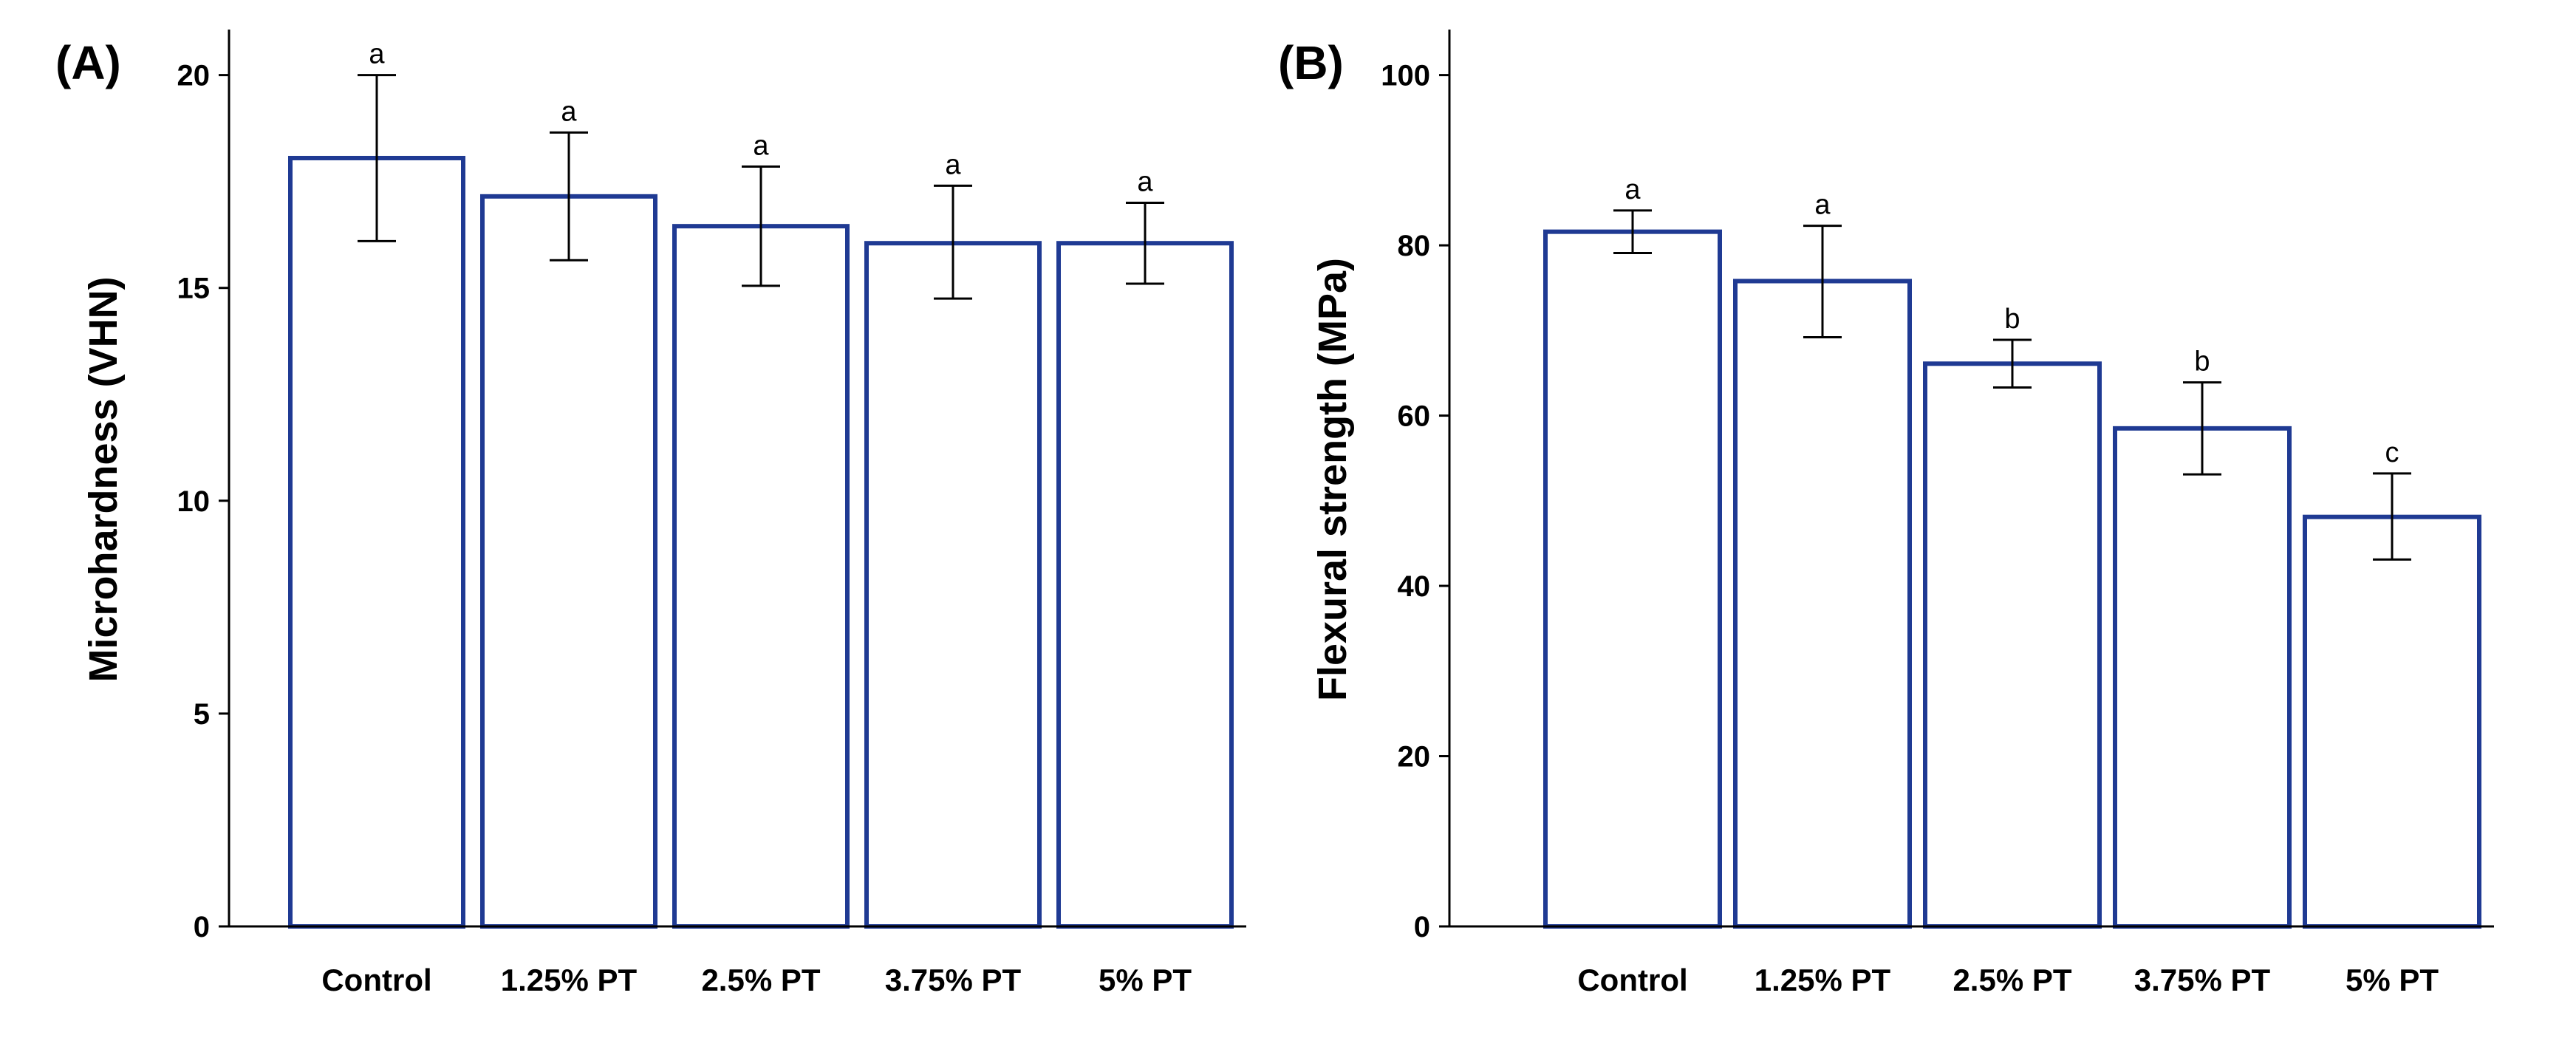 The image size is (2576, 1052). I want to click on y-tick-label: 40, so click(1414, 586).